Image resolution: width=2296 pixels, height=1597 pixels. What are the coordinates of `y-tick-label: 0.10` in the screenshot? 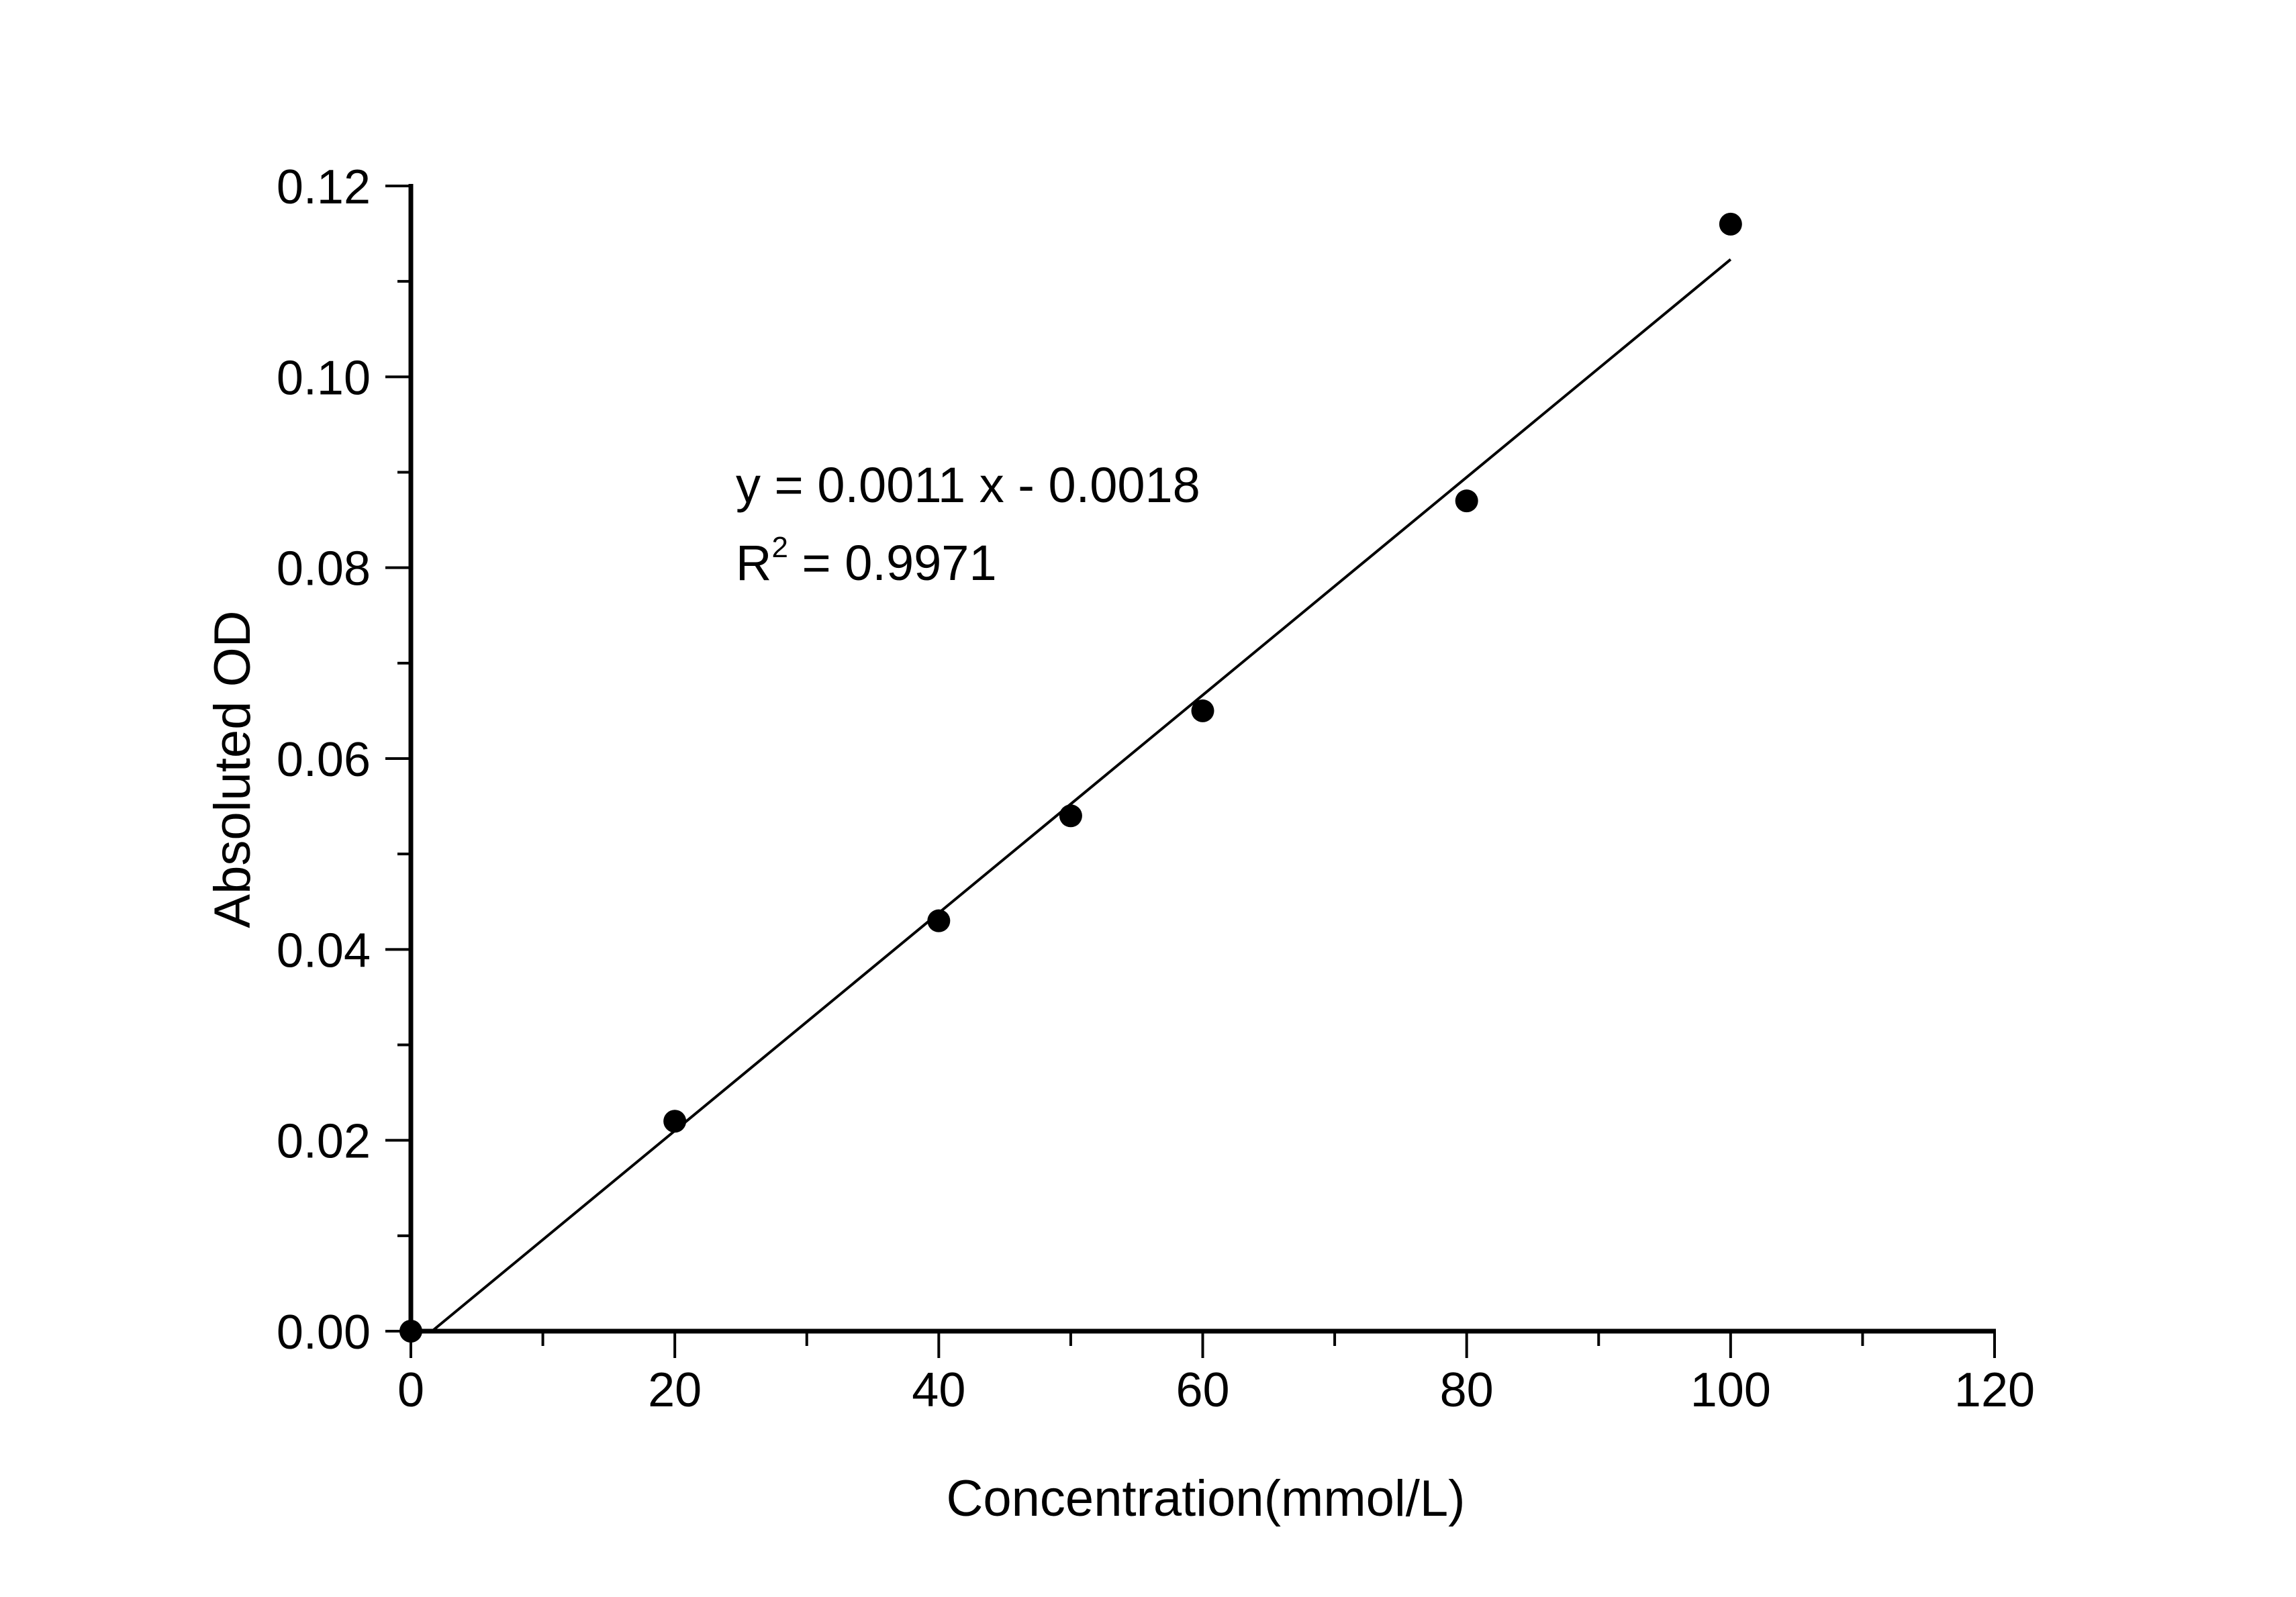 It's located at (324, 378).